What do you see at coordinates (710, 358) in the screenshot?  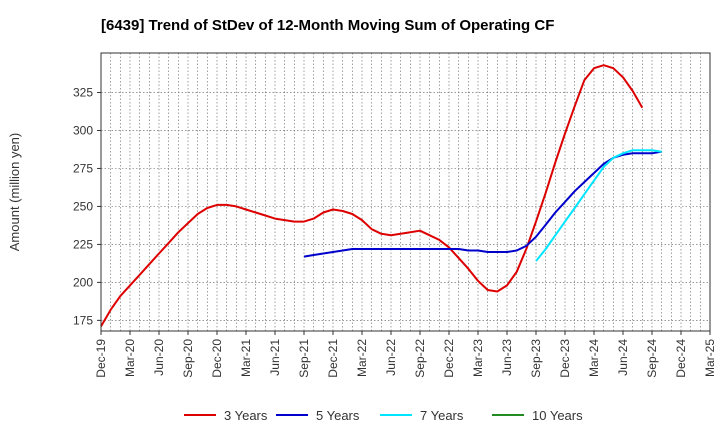 I see `x-tick-label: Mar-25` at bounding box center [710, 358].